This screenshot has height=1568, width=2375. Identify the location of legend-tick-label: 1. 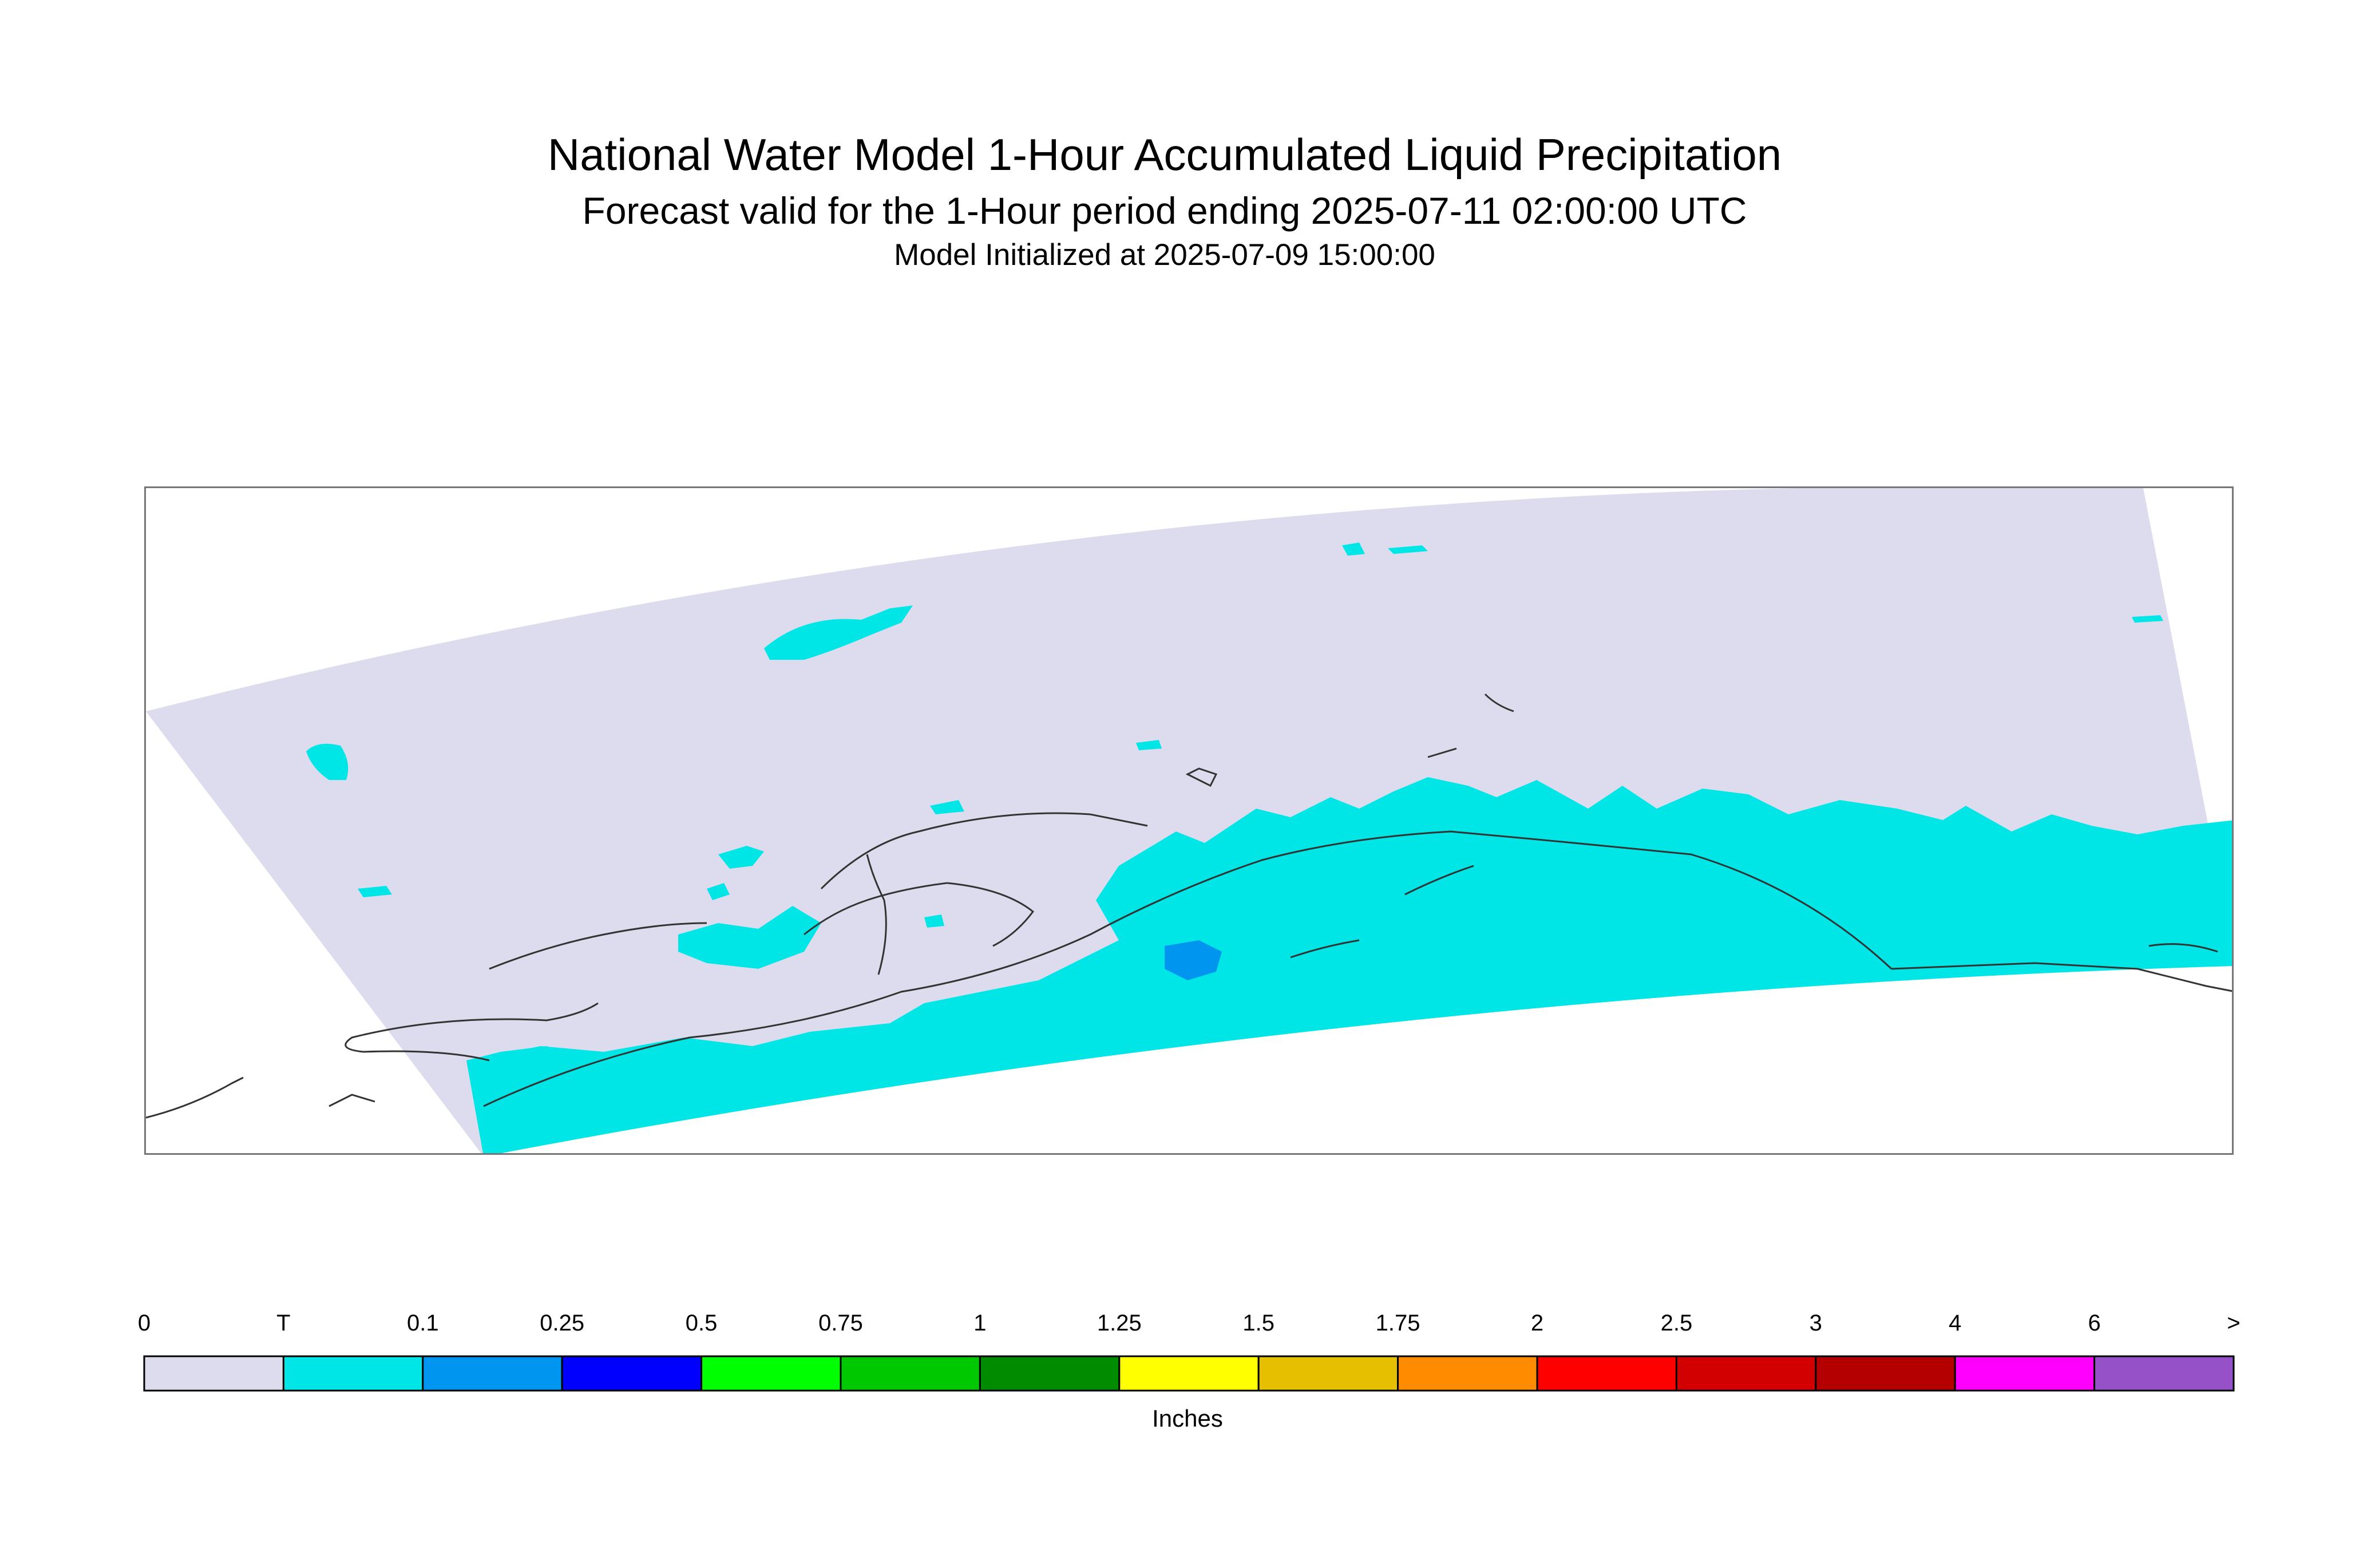
(980, 1323).